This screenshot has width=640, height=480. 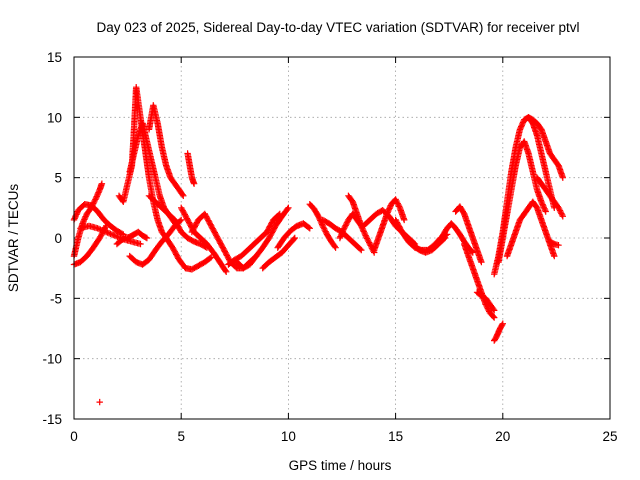 What do you see at coordinates (181, 436) in the screenshot?
I see `x-tick-label: 5` at bounding box center [181, 436].